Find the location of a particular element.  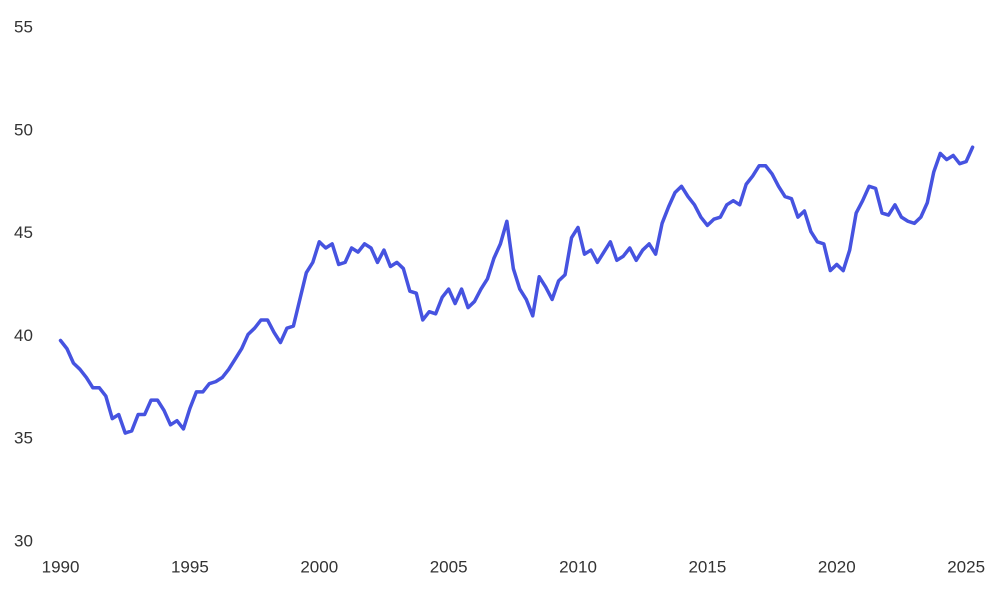

x-tick-label: 2020 is located at coordinates (837, 566).